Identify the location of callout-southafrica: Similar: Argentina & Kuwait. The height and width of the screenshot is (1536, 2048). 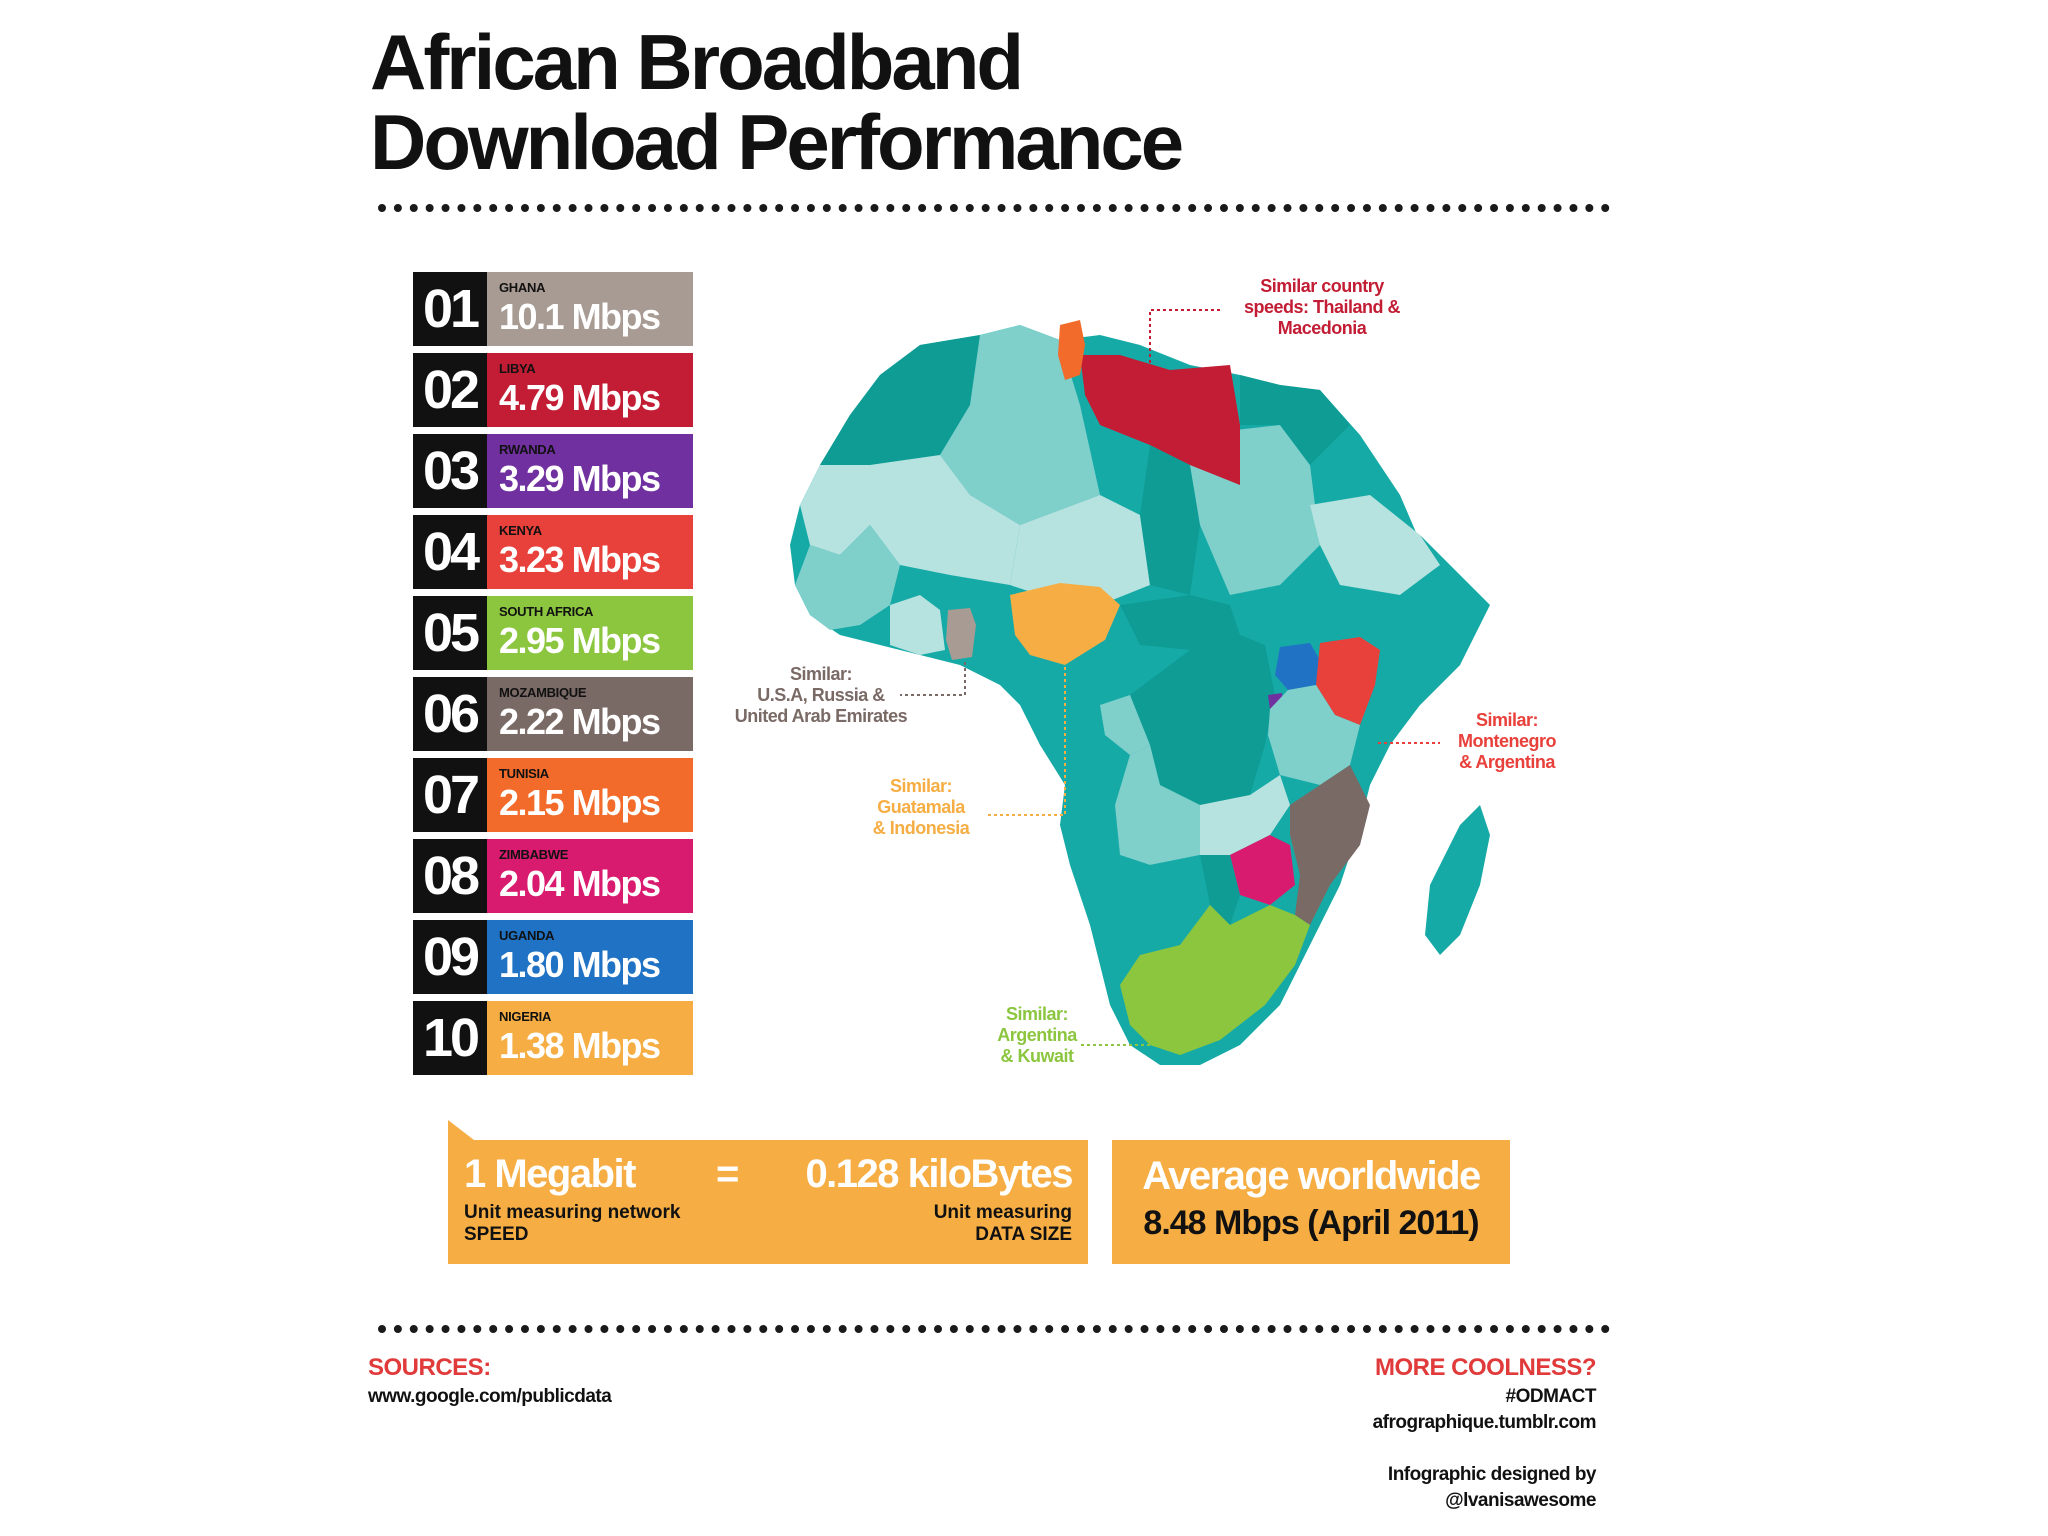
(1037, 1035).